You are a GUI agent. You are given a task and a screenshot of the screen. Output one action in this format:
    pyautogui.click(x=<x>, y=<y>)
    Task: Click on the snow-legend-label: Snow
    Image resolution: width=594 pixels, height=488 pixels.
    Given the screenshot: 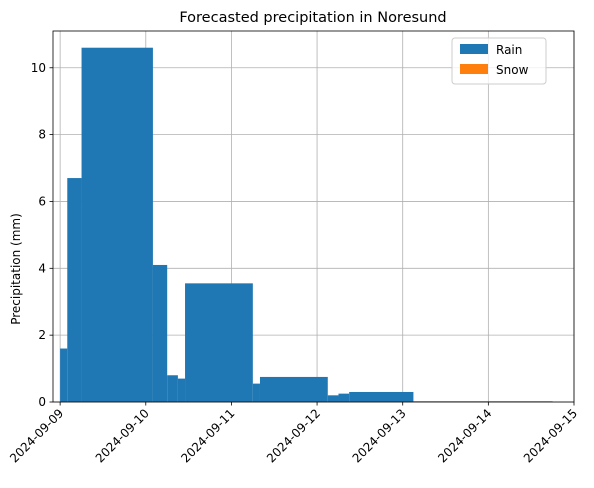 What is the action you would take?
    pyautogui.click(x=512, y=70)
    